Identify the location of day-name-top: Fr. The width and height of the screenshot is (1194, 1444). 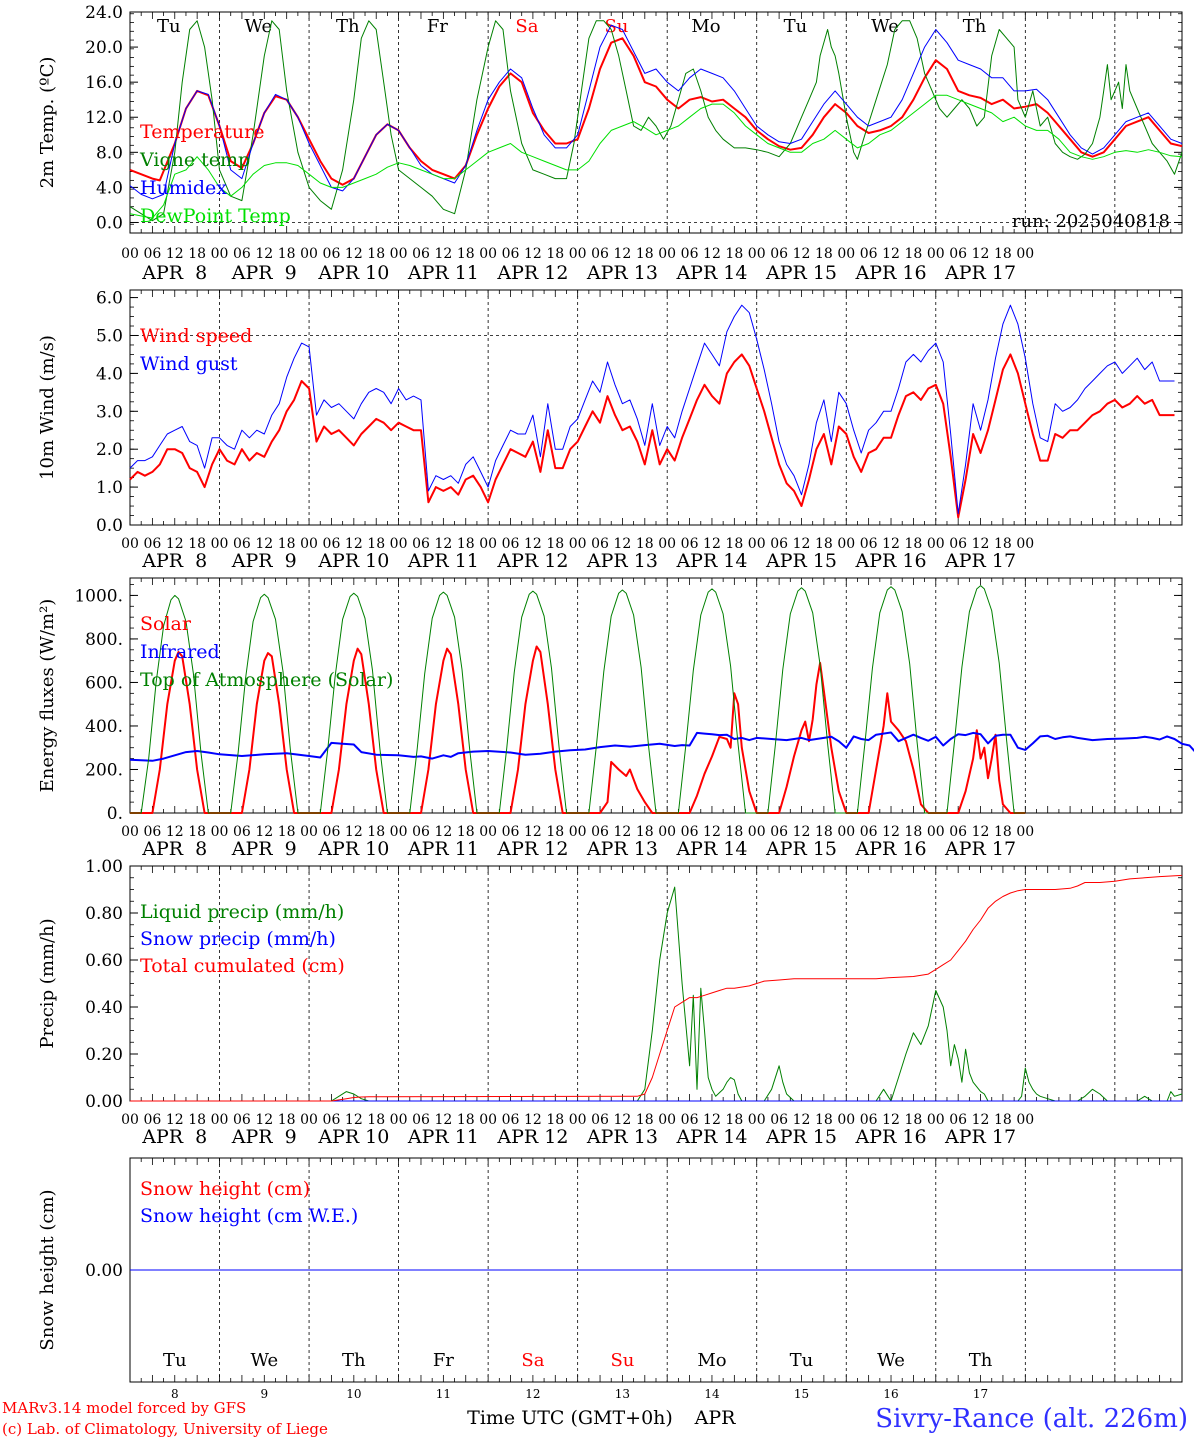
(437, 26).